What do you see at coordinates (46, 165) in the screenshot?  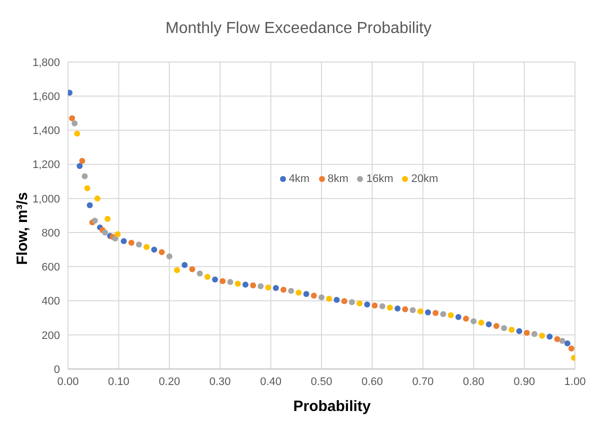 I see `y-tick-label: 1,200` at bounding box center [46, 165].